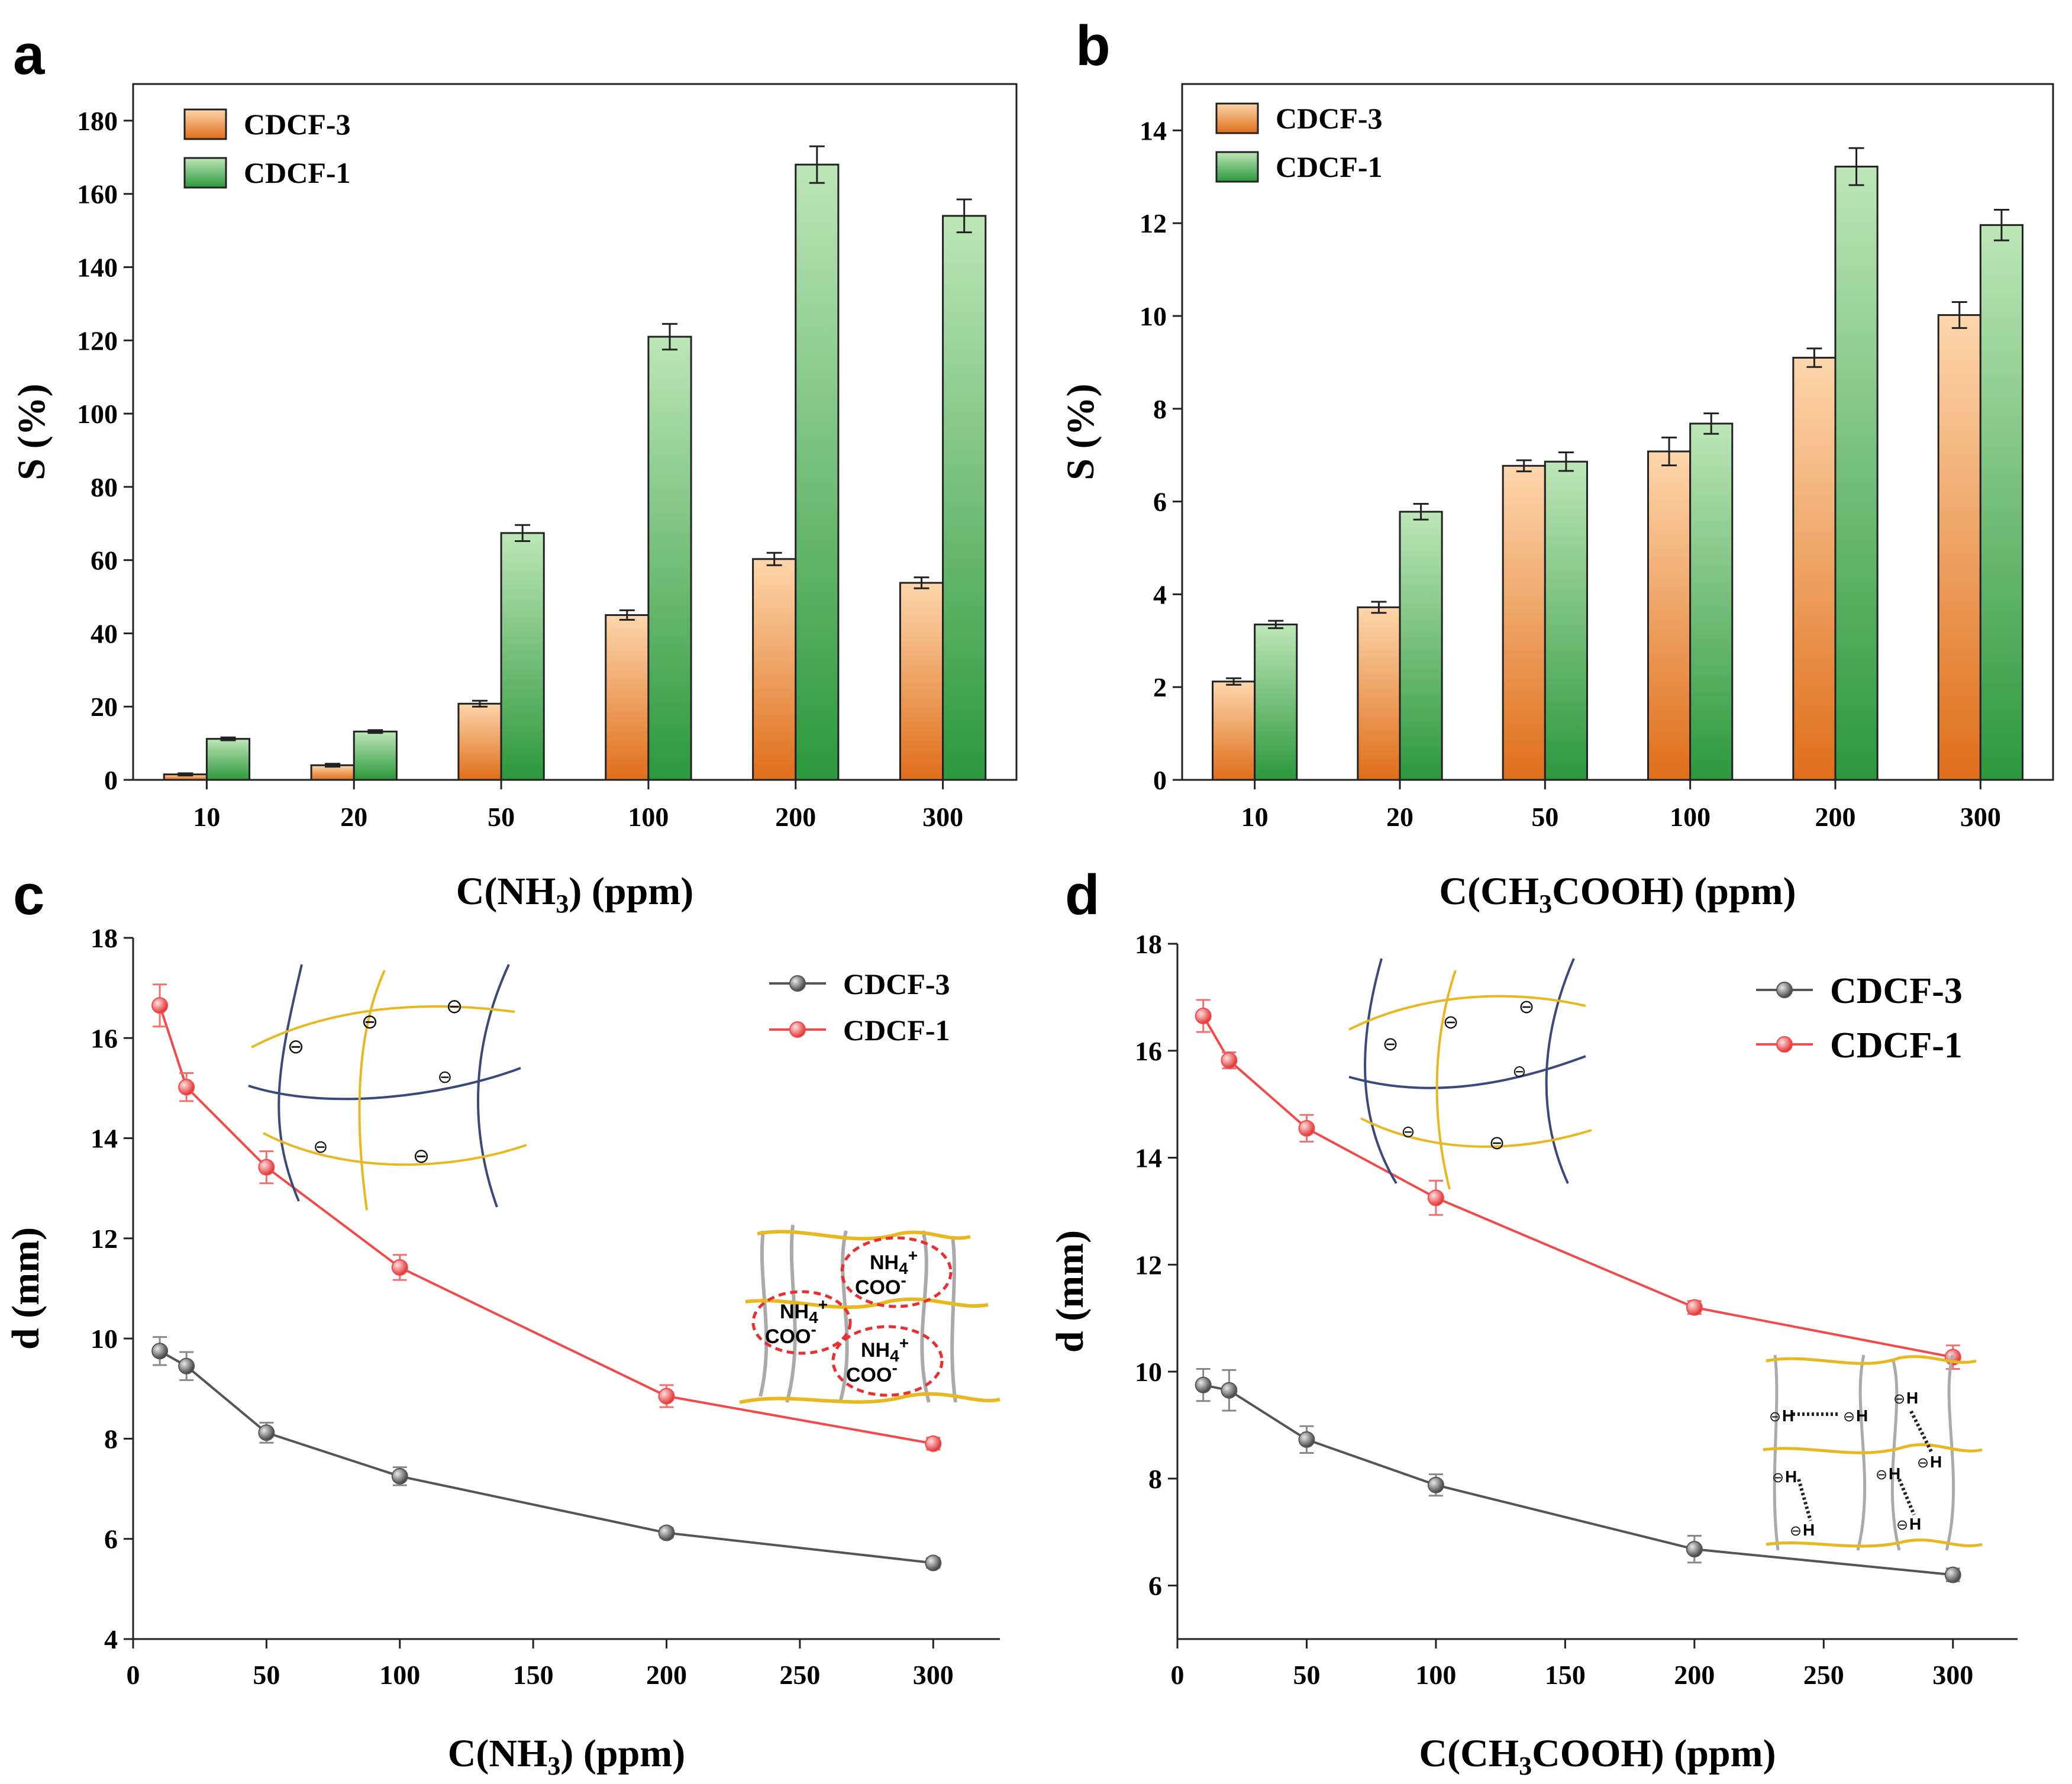 This screenshot has height=1784, width=2072. I want to click on x-axis-title: C(CH3COOH) (ppm), so click(1598, 1756).